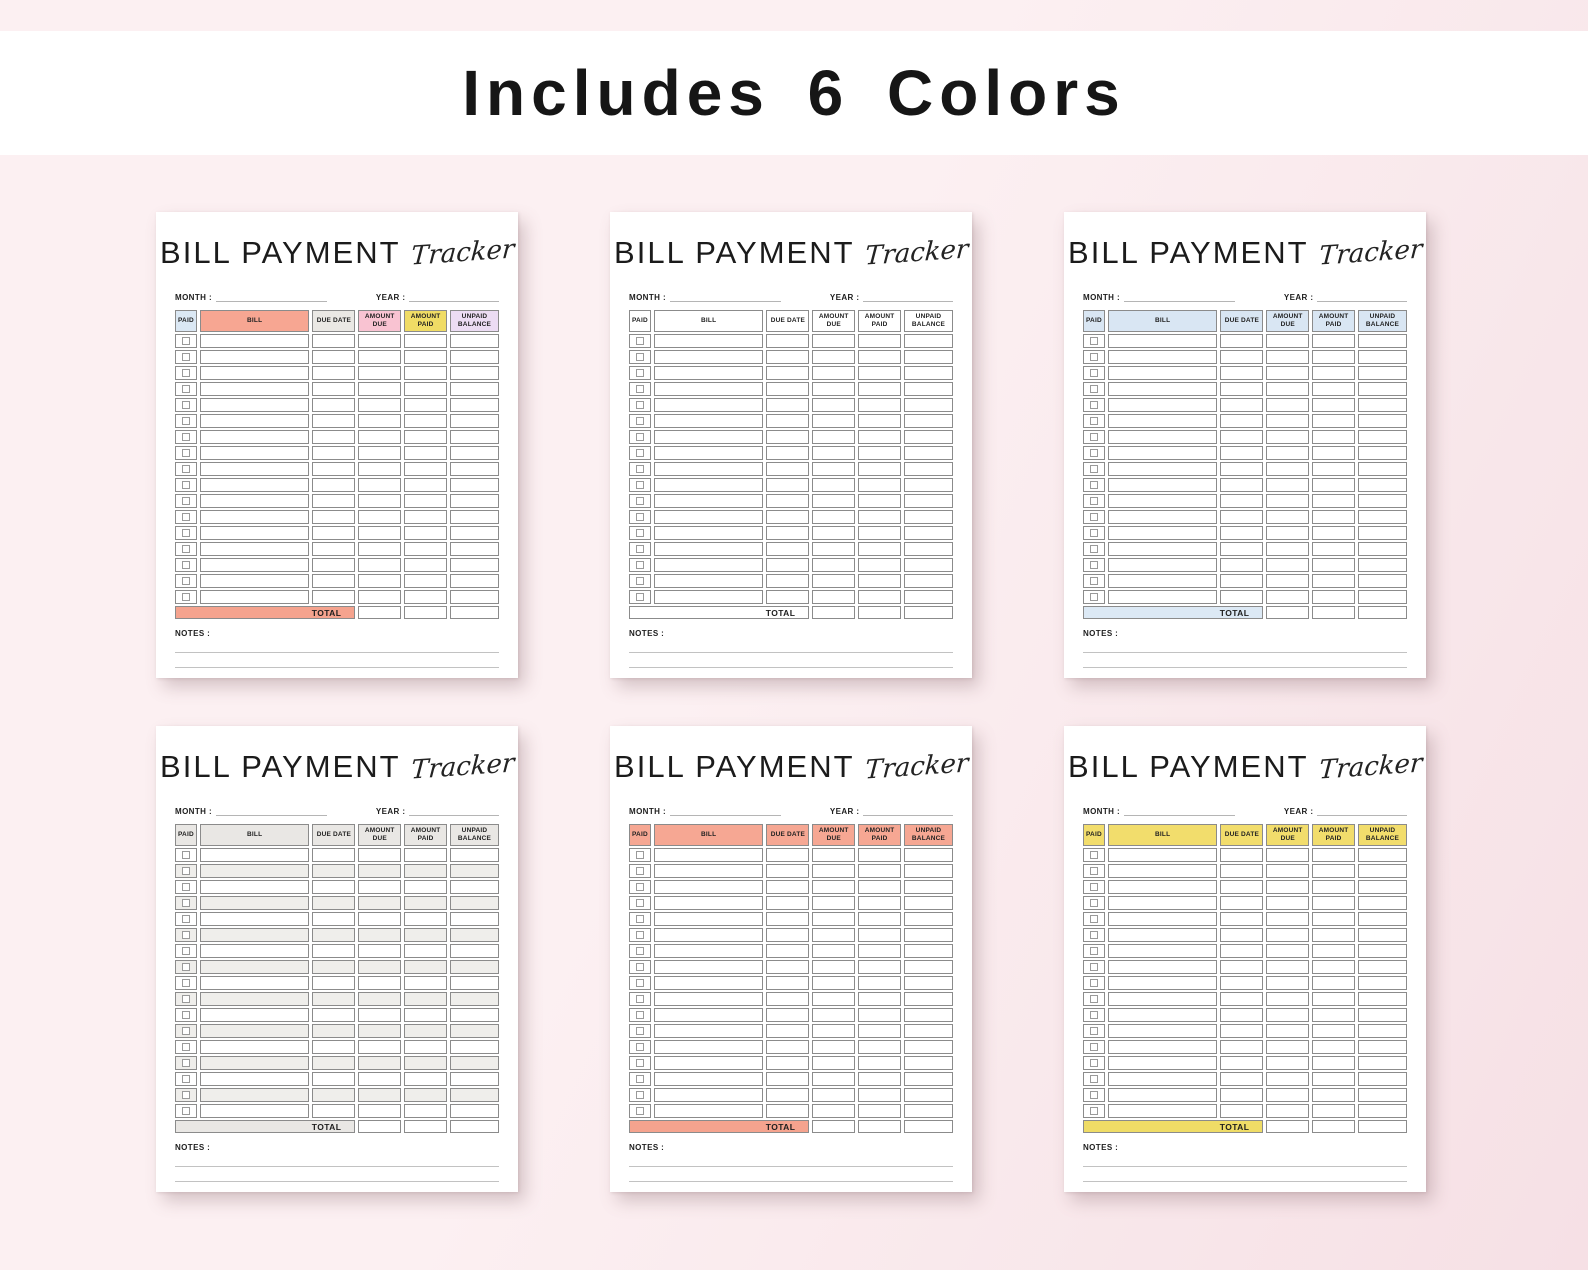  I want to click on total-value-cell, so click(834, 612).